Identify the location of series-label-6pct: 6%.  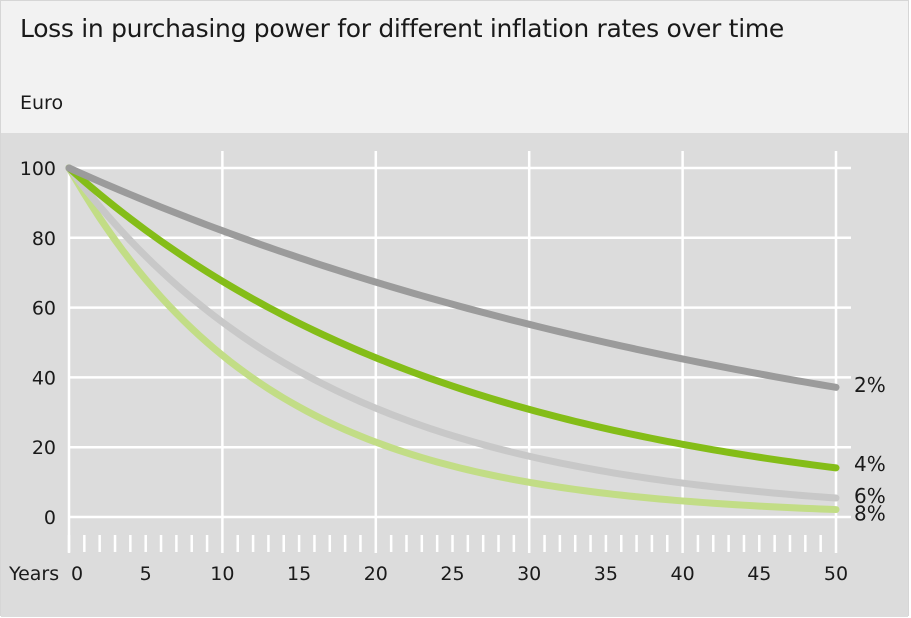
(870, 496).